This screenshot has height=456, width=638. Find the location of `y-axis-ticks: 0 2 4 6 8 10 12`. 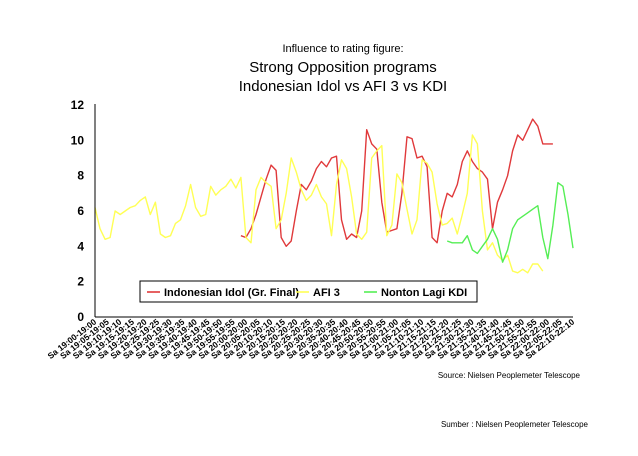

y-axis-ticks: 0 2 4 6 8 10 12 is located at coordinates (78, 211).